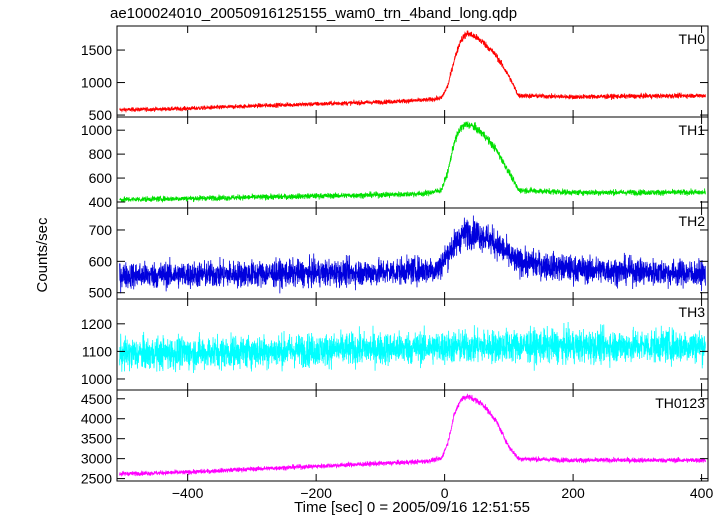 The image size is (724, 516). Describe the element at coordinates (692, 221) in the screenshot. I see `series-label-th2: TH2` at that location.